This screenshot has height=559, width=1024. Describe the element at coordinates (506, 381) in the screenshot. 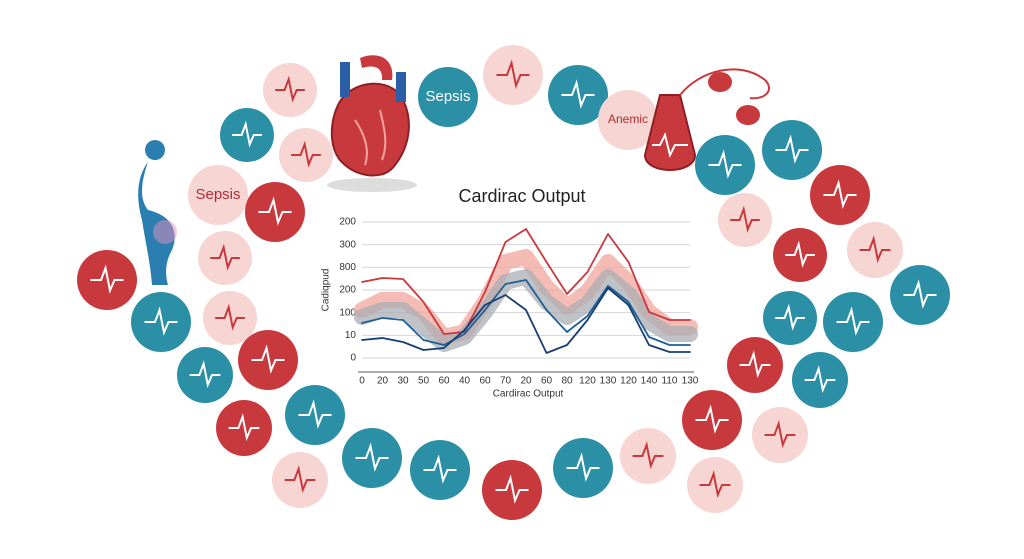

I see `x-tick-label: 70` at that location.